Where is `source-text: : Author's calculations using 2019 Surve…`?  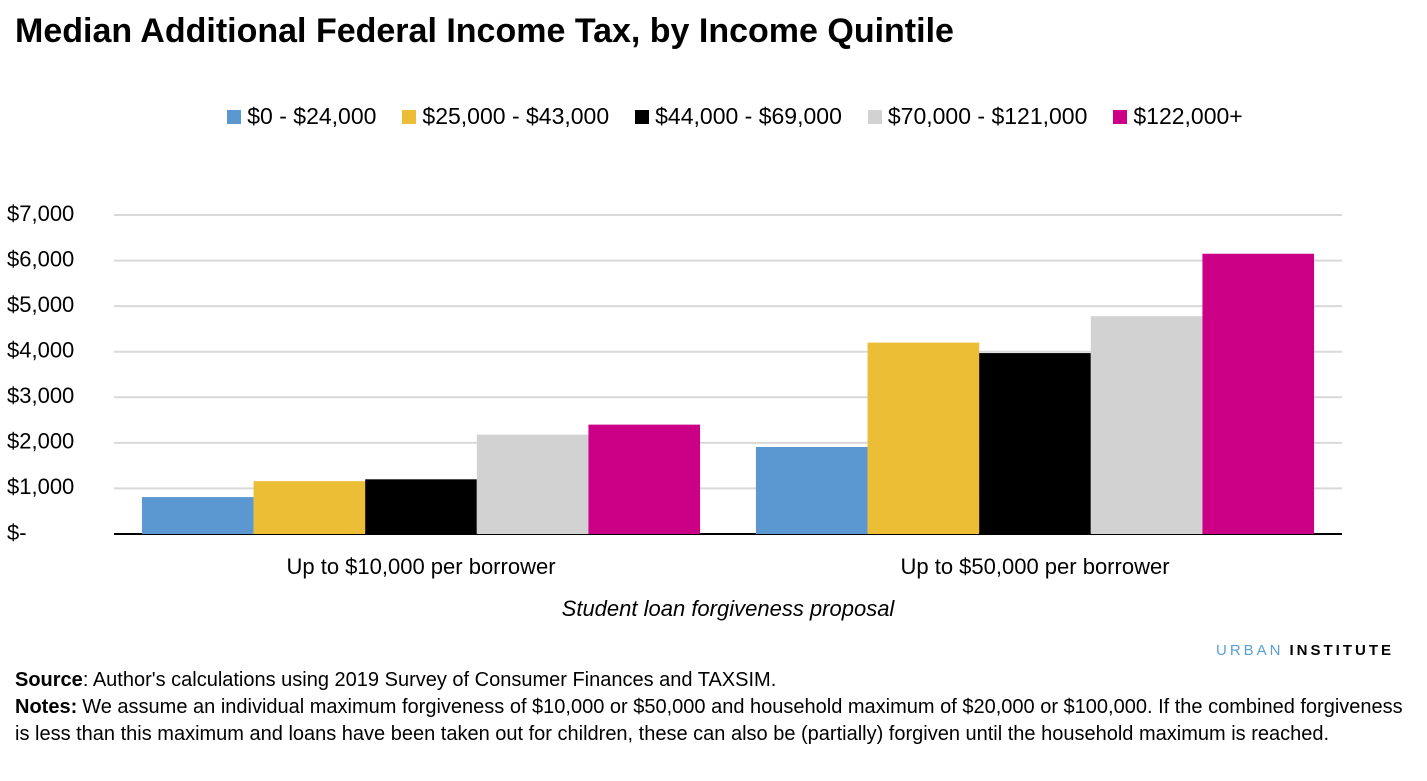 source-text: : Author's calculations using 2019 Surve… is located at coordinates (429, 680).